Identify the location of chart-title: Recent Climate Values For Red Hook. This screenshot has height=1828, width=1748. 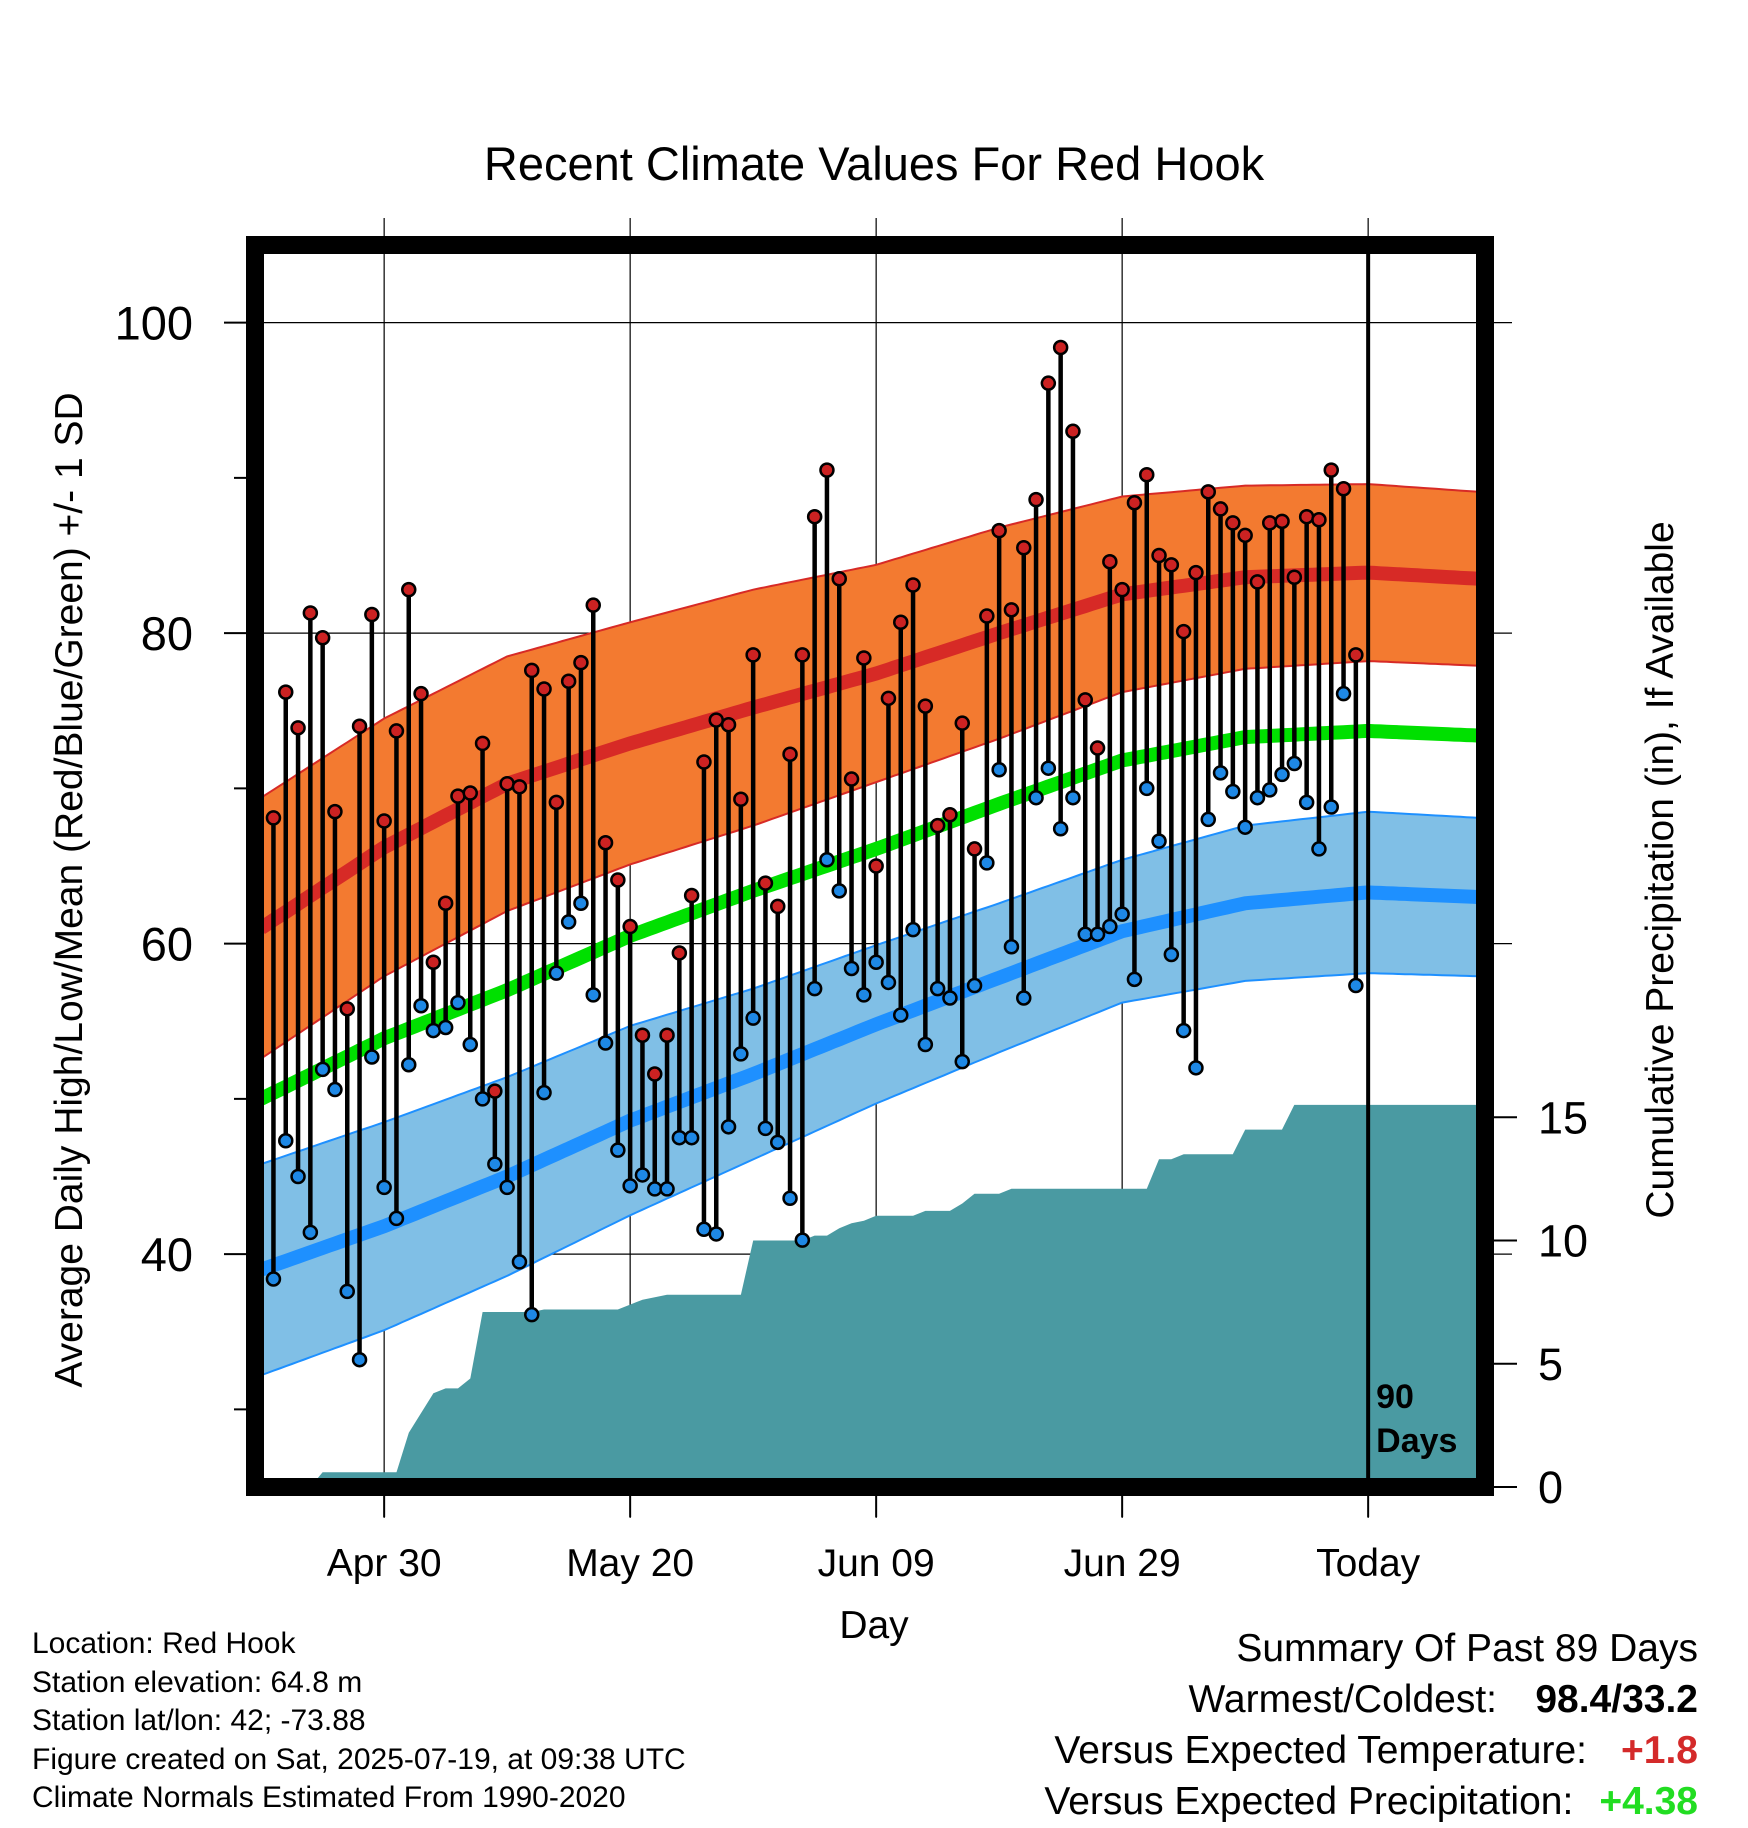
(874, 163).